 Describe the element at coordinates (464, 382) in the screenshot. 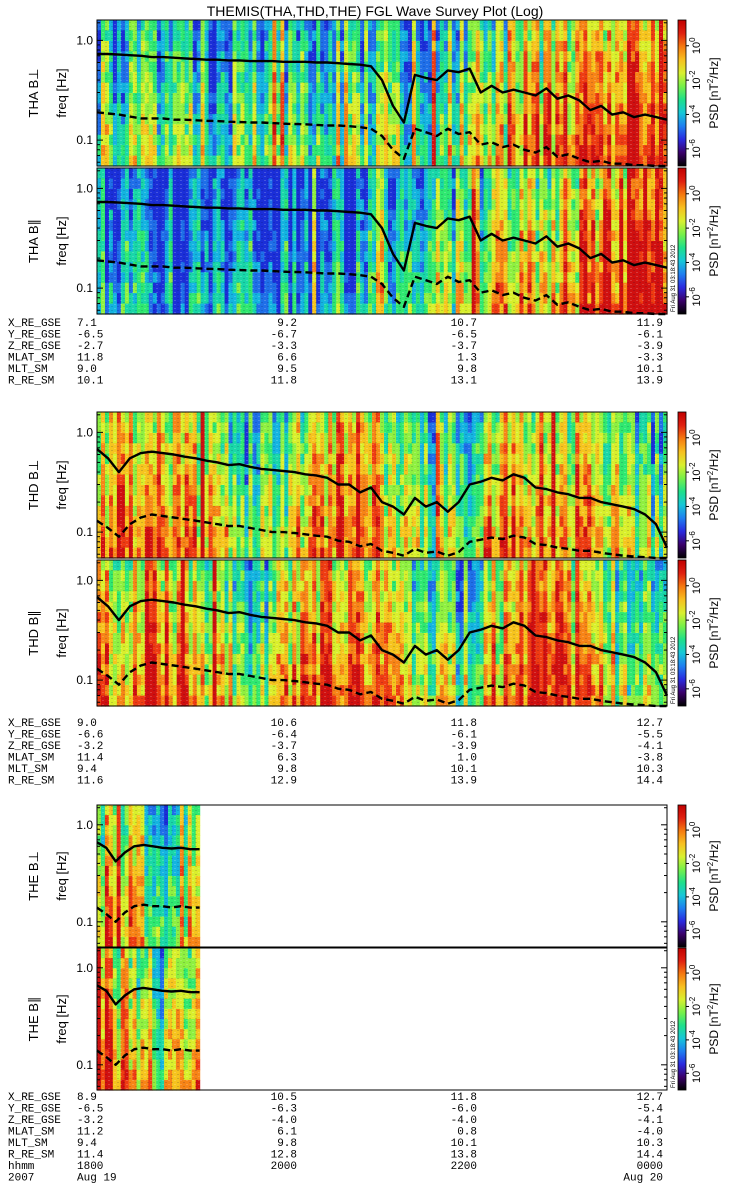

I see `ephemeris-value: 13.1` at that location.